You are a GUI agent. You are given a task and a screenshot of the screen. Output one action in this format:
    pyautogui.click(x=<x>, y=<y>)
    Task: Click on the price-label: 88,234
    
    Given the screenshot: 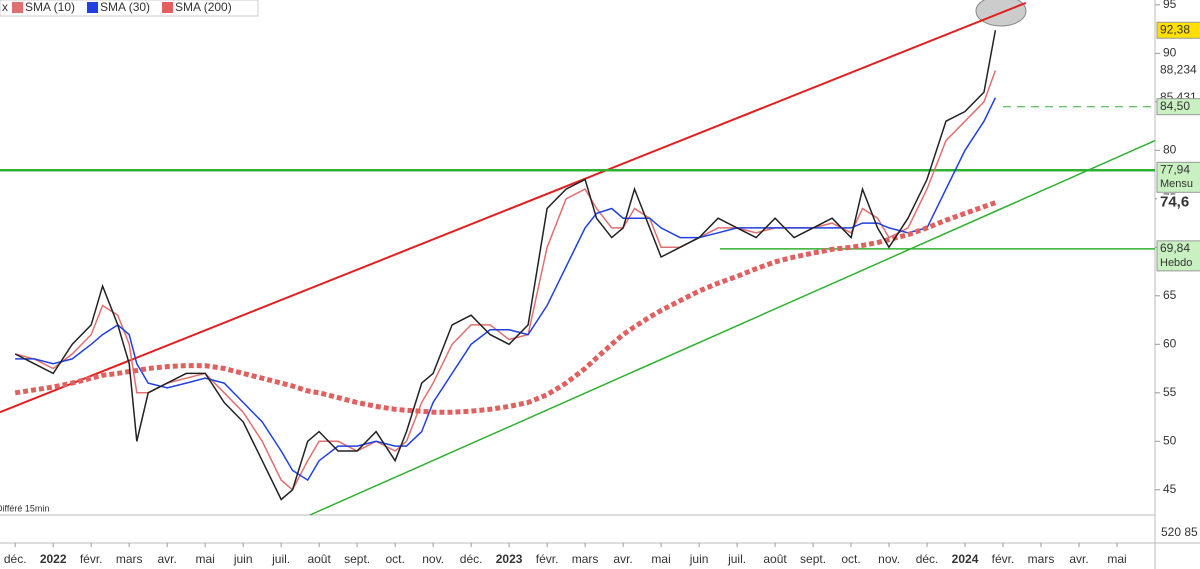 What is the action you would take?
    pyautogui.click(x=1178, y=70)
    